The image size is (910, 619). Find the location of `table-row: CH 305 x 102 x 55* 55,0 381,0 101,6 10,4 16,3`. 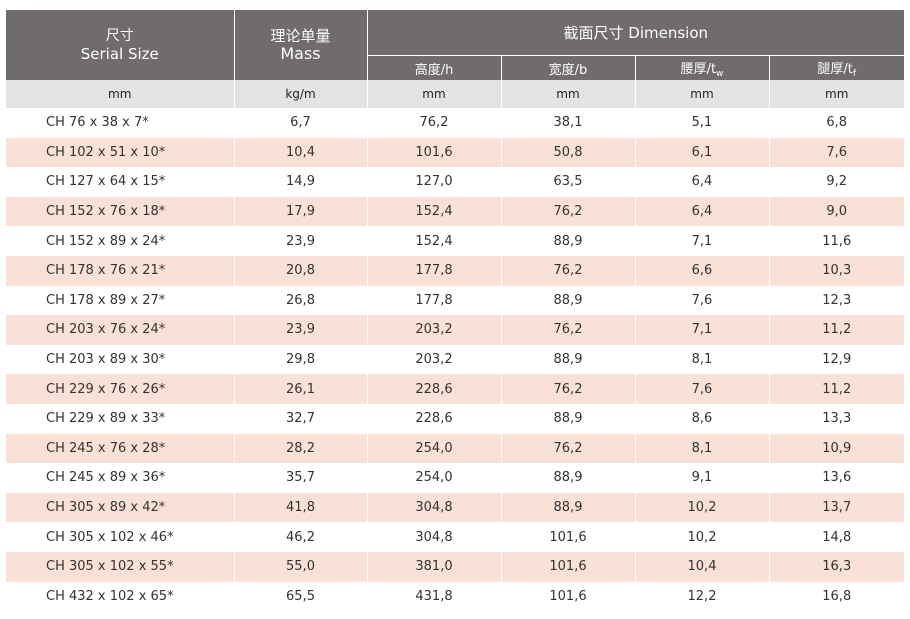

table-row: CH 305 x 102 x 55* 55,0 381,0 101,6 10,4 16,3 is located at coordinates (455, 566).